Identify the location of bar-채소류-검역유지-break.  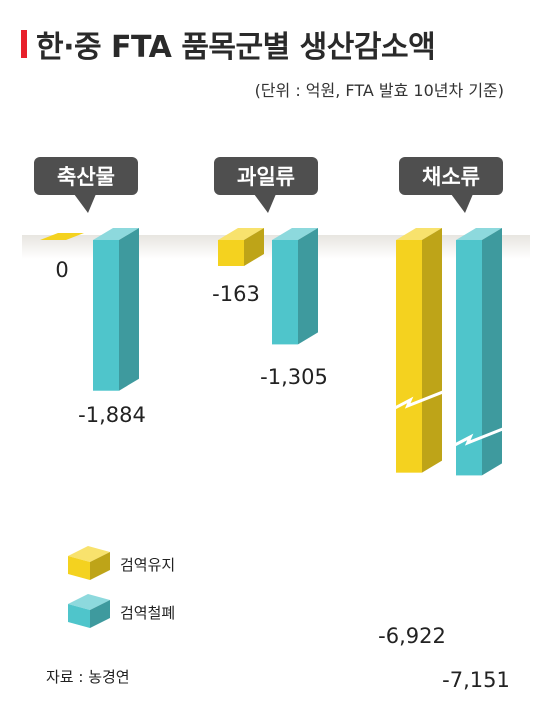
(419, 400).